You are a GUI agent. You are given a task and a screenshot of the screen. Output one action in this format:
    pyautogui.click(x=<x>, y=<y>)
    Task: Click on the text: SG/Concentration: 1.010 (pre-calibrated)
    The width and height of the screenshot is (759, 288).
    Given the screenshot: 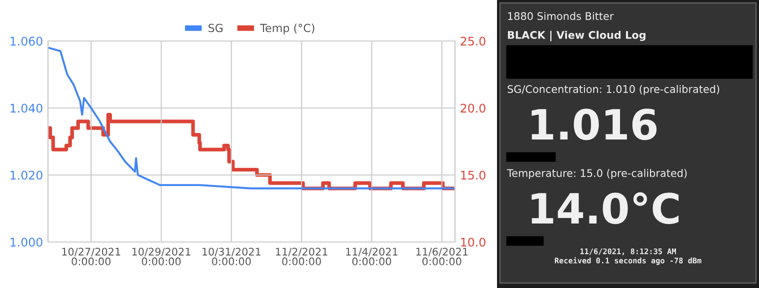 What is the action you would take?
    pyautogui.click(x=614, y=90)
    